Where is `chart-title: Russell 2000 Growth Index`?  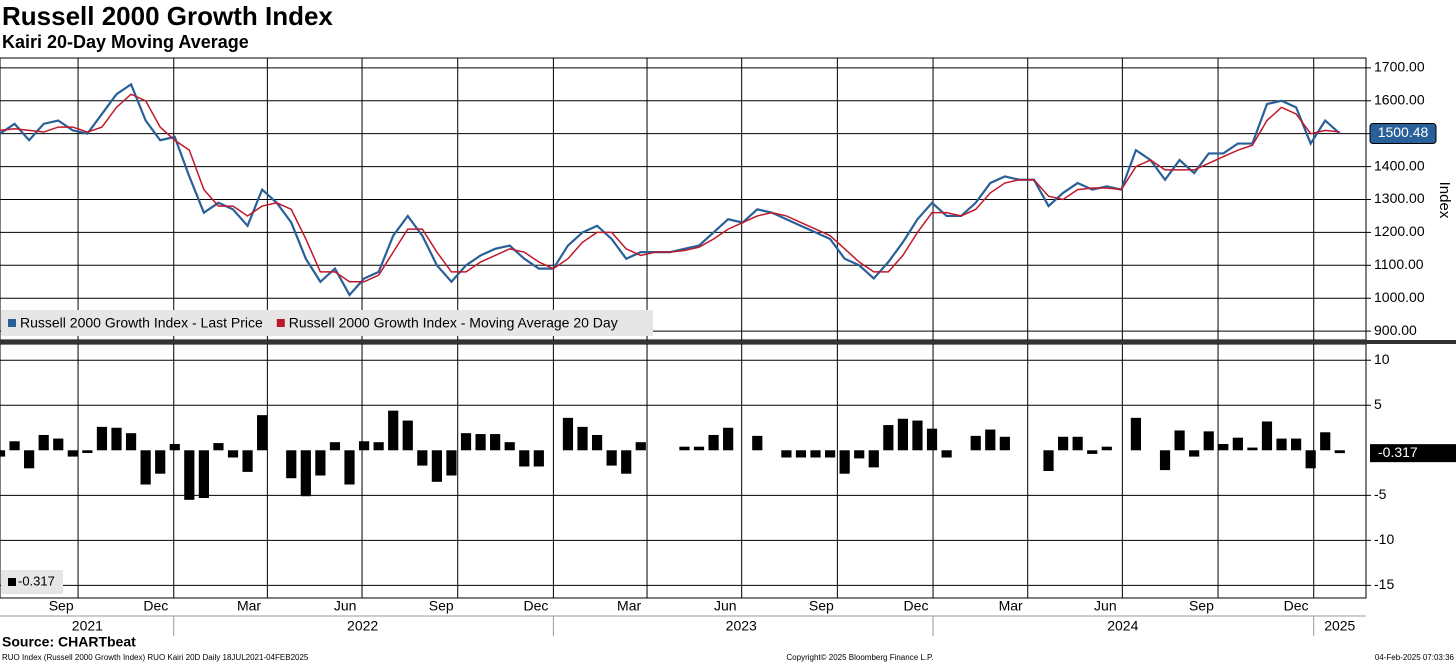 chart-title: Russell 2000 Growth Index is located at coordinates (167, 16).